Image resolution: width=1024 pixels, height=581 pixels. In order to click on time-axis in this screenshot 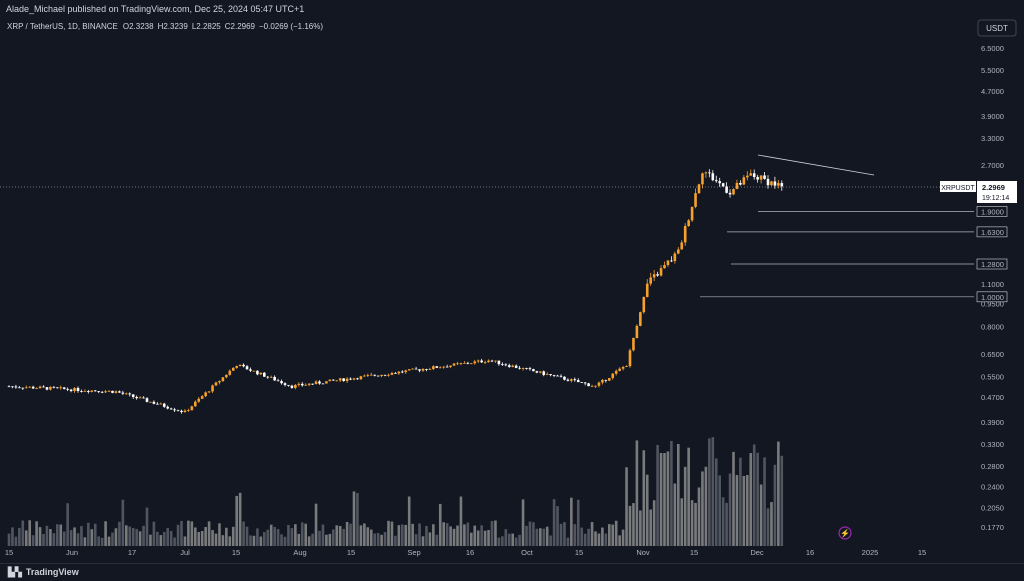, I will do `click(487, 554)`.